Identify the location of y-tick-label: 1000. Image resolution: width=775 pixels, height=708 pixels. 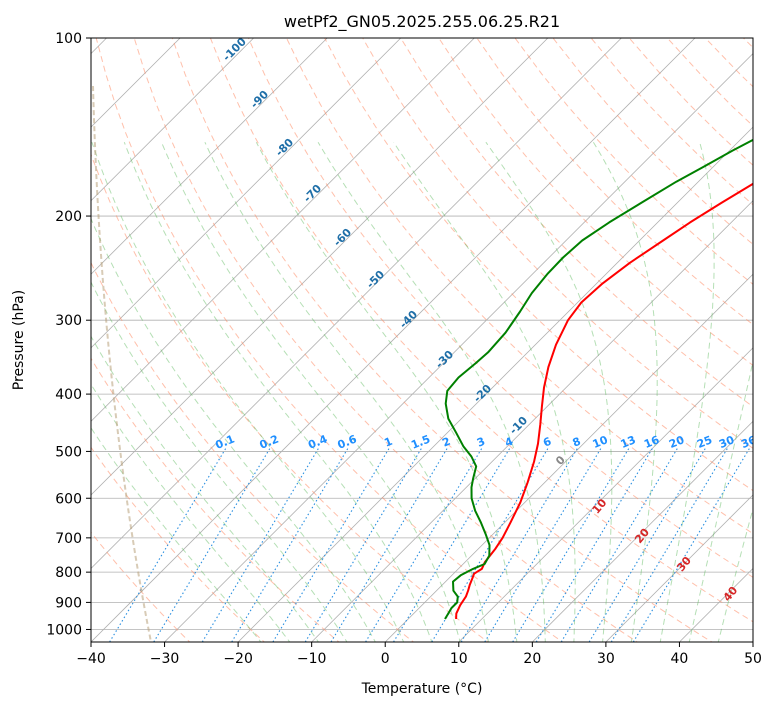
(64, 630).